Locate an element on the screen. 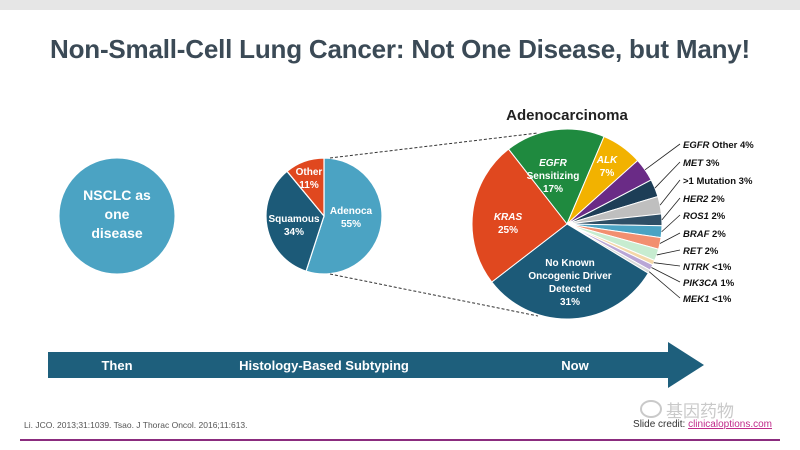  pie2-slice-other is located at coordinates (305, 187).